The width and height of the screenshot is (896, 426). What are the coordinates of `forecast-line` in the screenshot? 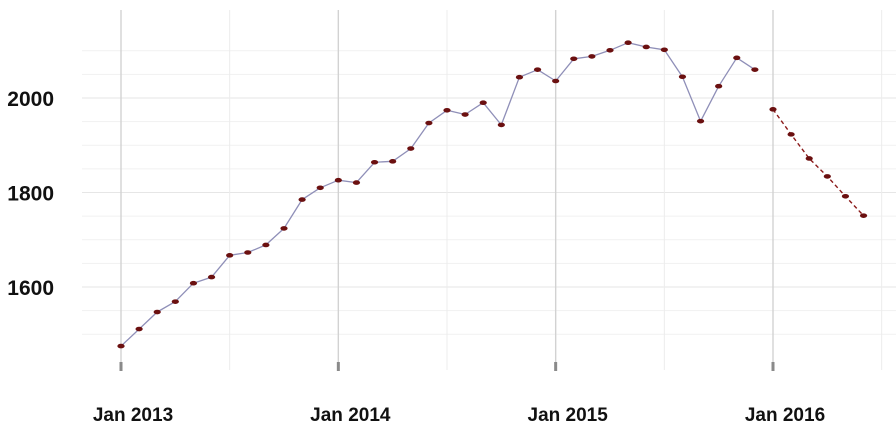 It's located at (818, 162).